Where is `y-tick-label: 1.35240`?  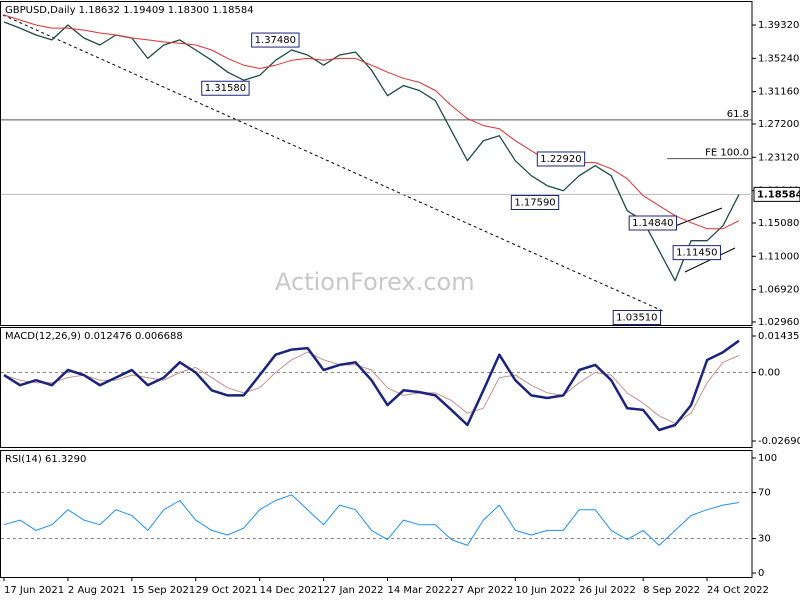 y-tick-label: 1.35240 is located at coordinates (778, 58).